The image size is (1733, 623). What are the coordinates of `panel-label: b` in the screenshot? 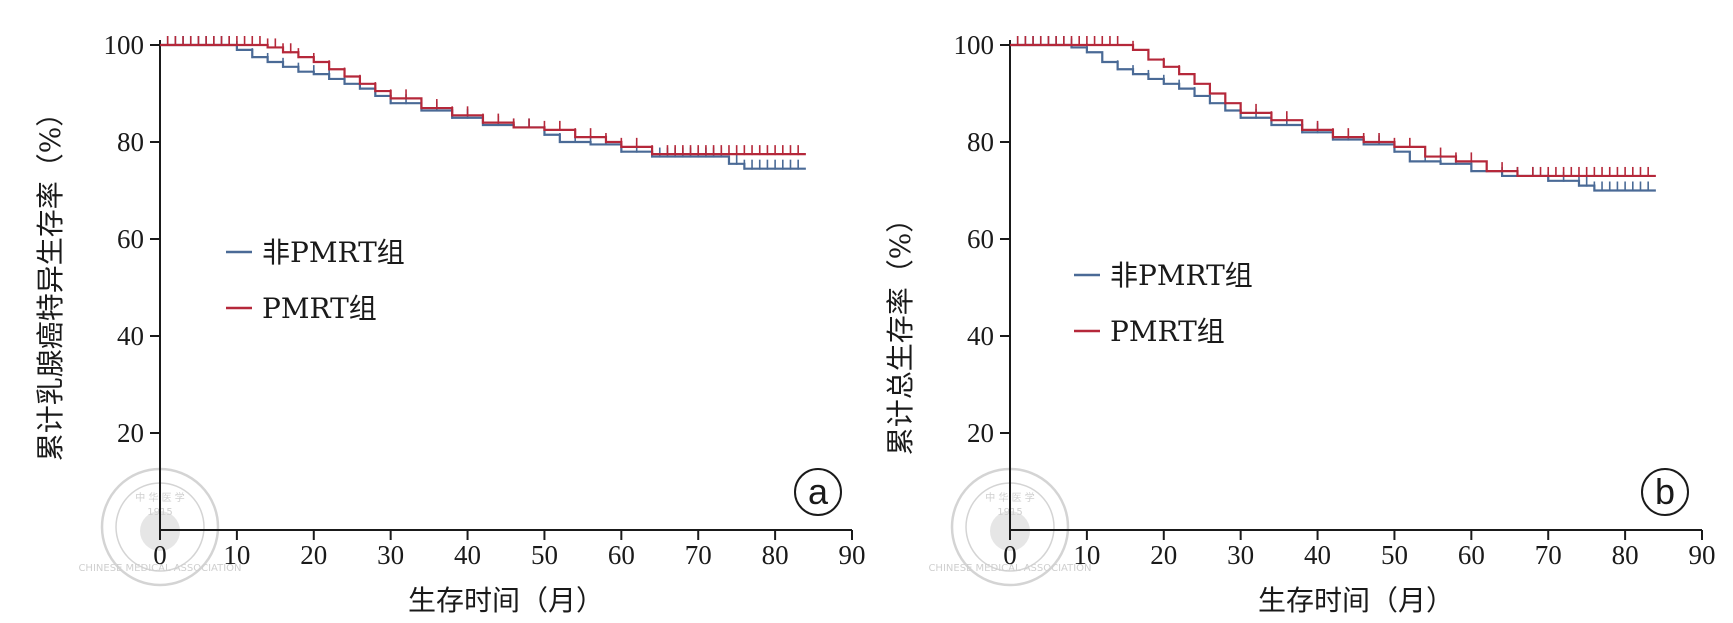 It's located at (1665, 492).